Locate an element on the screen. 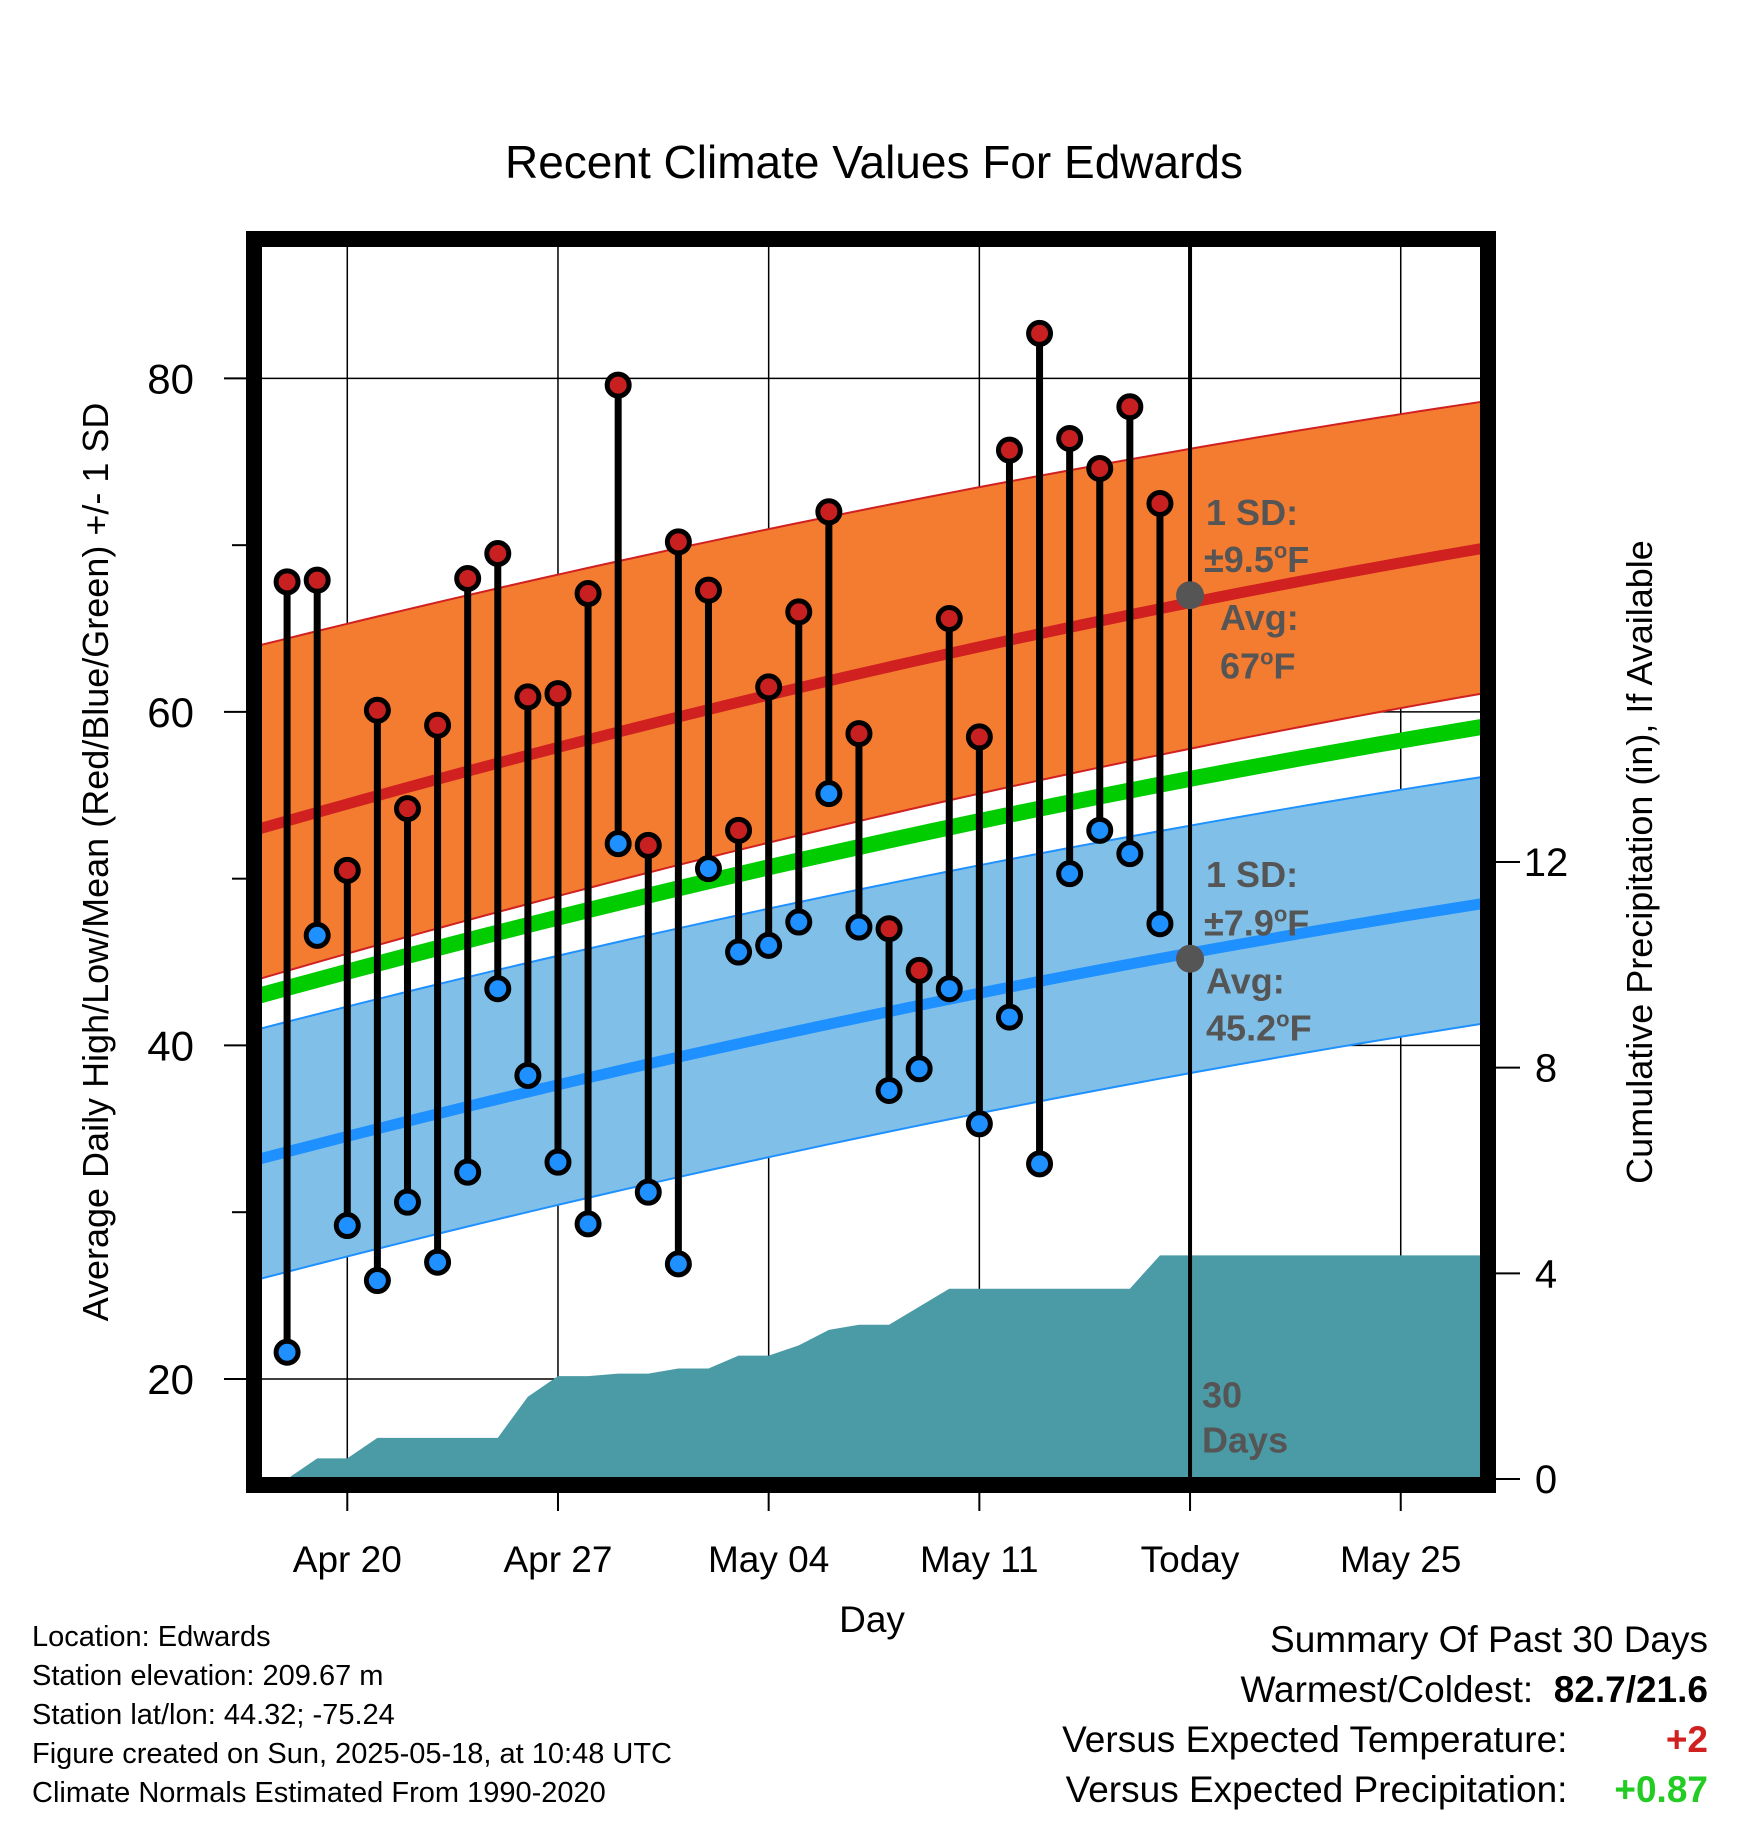 The height and width of the screenshot is (1828, 1748). mean-avg-line is located at coordinates (871, 861).